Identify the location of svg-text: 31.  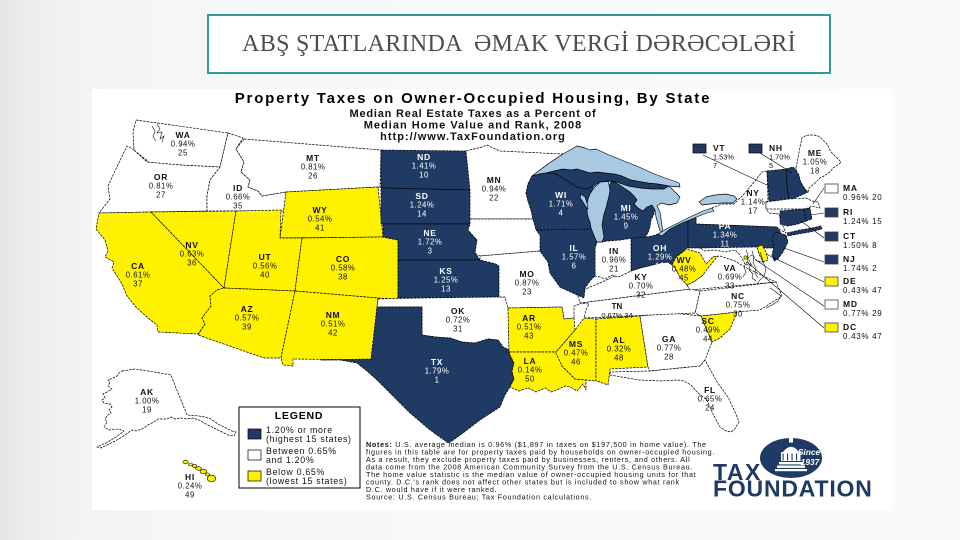
(458, 328).